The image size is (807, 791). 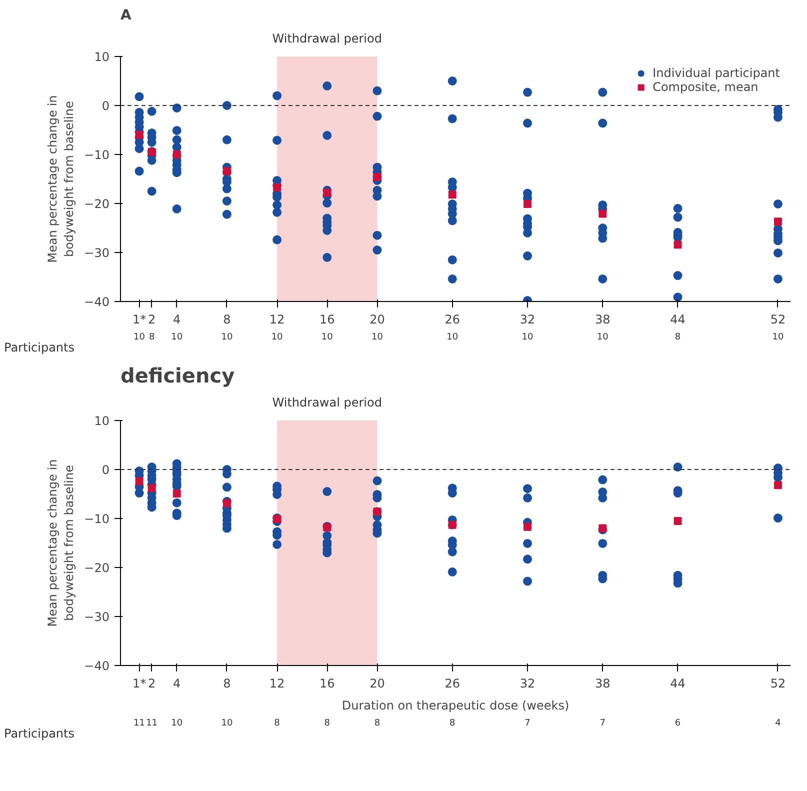 What do you see at coordinates (705, 87) in the screenshot?
I see `legend-label: Composite, mean` at bounding box center [705, 87].